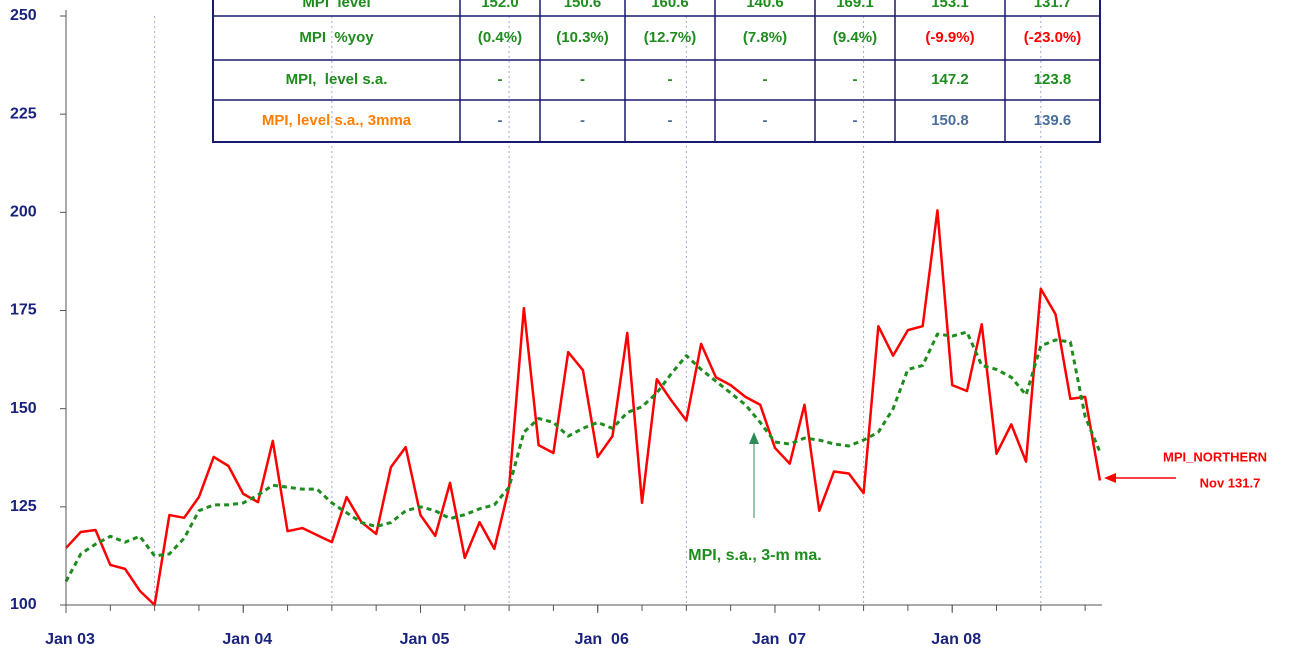  Describe the element at coordinates (602, 639) in the screenshot. I see `x-tick-label: Jan 06` at that location.